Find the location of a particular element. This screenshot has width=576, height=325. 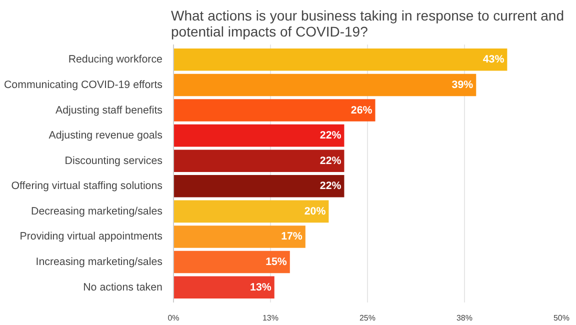

data-label: 20% is located at coordinates (315, 211).